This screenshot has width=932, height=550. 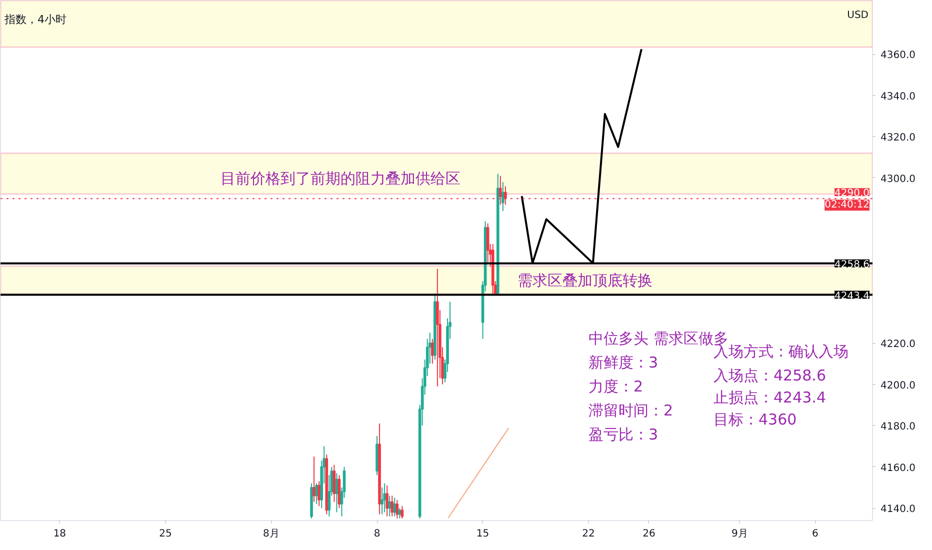 I want to click on y-tick-label: 4220.0, so click(x=898, y=344).